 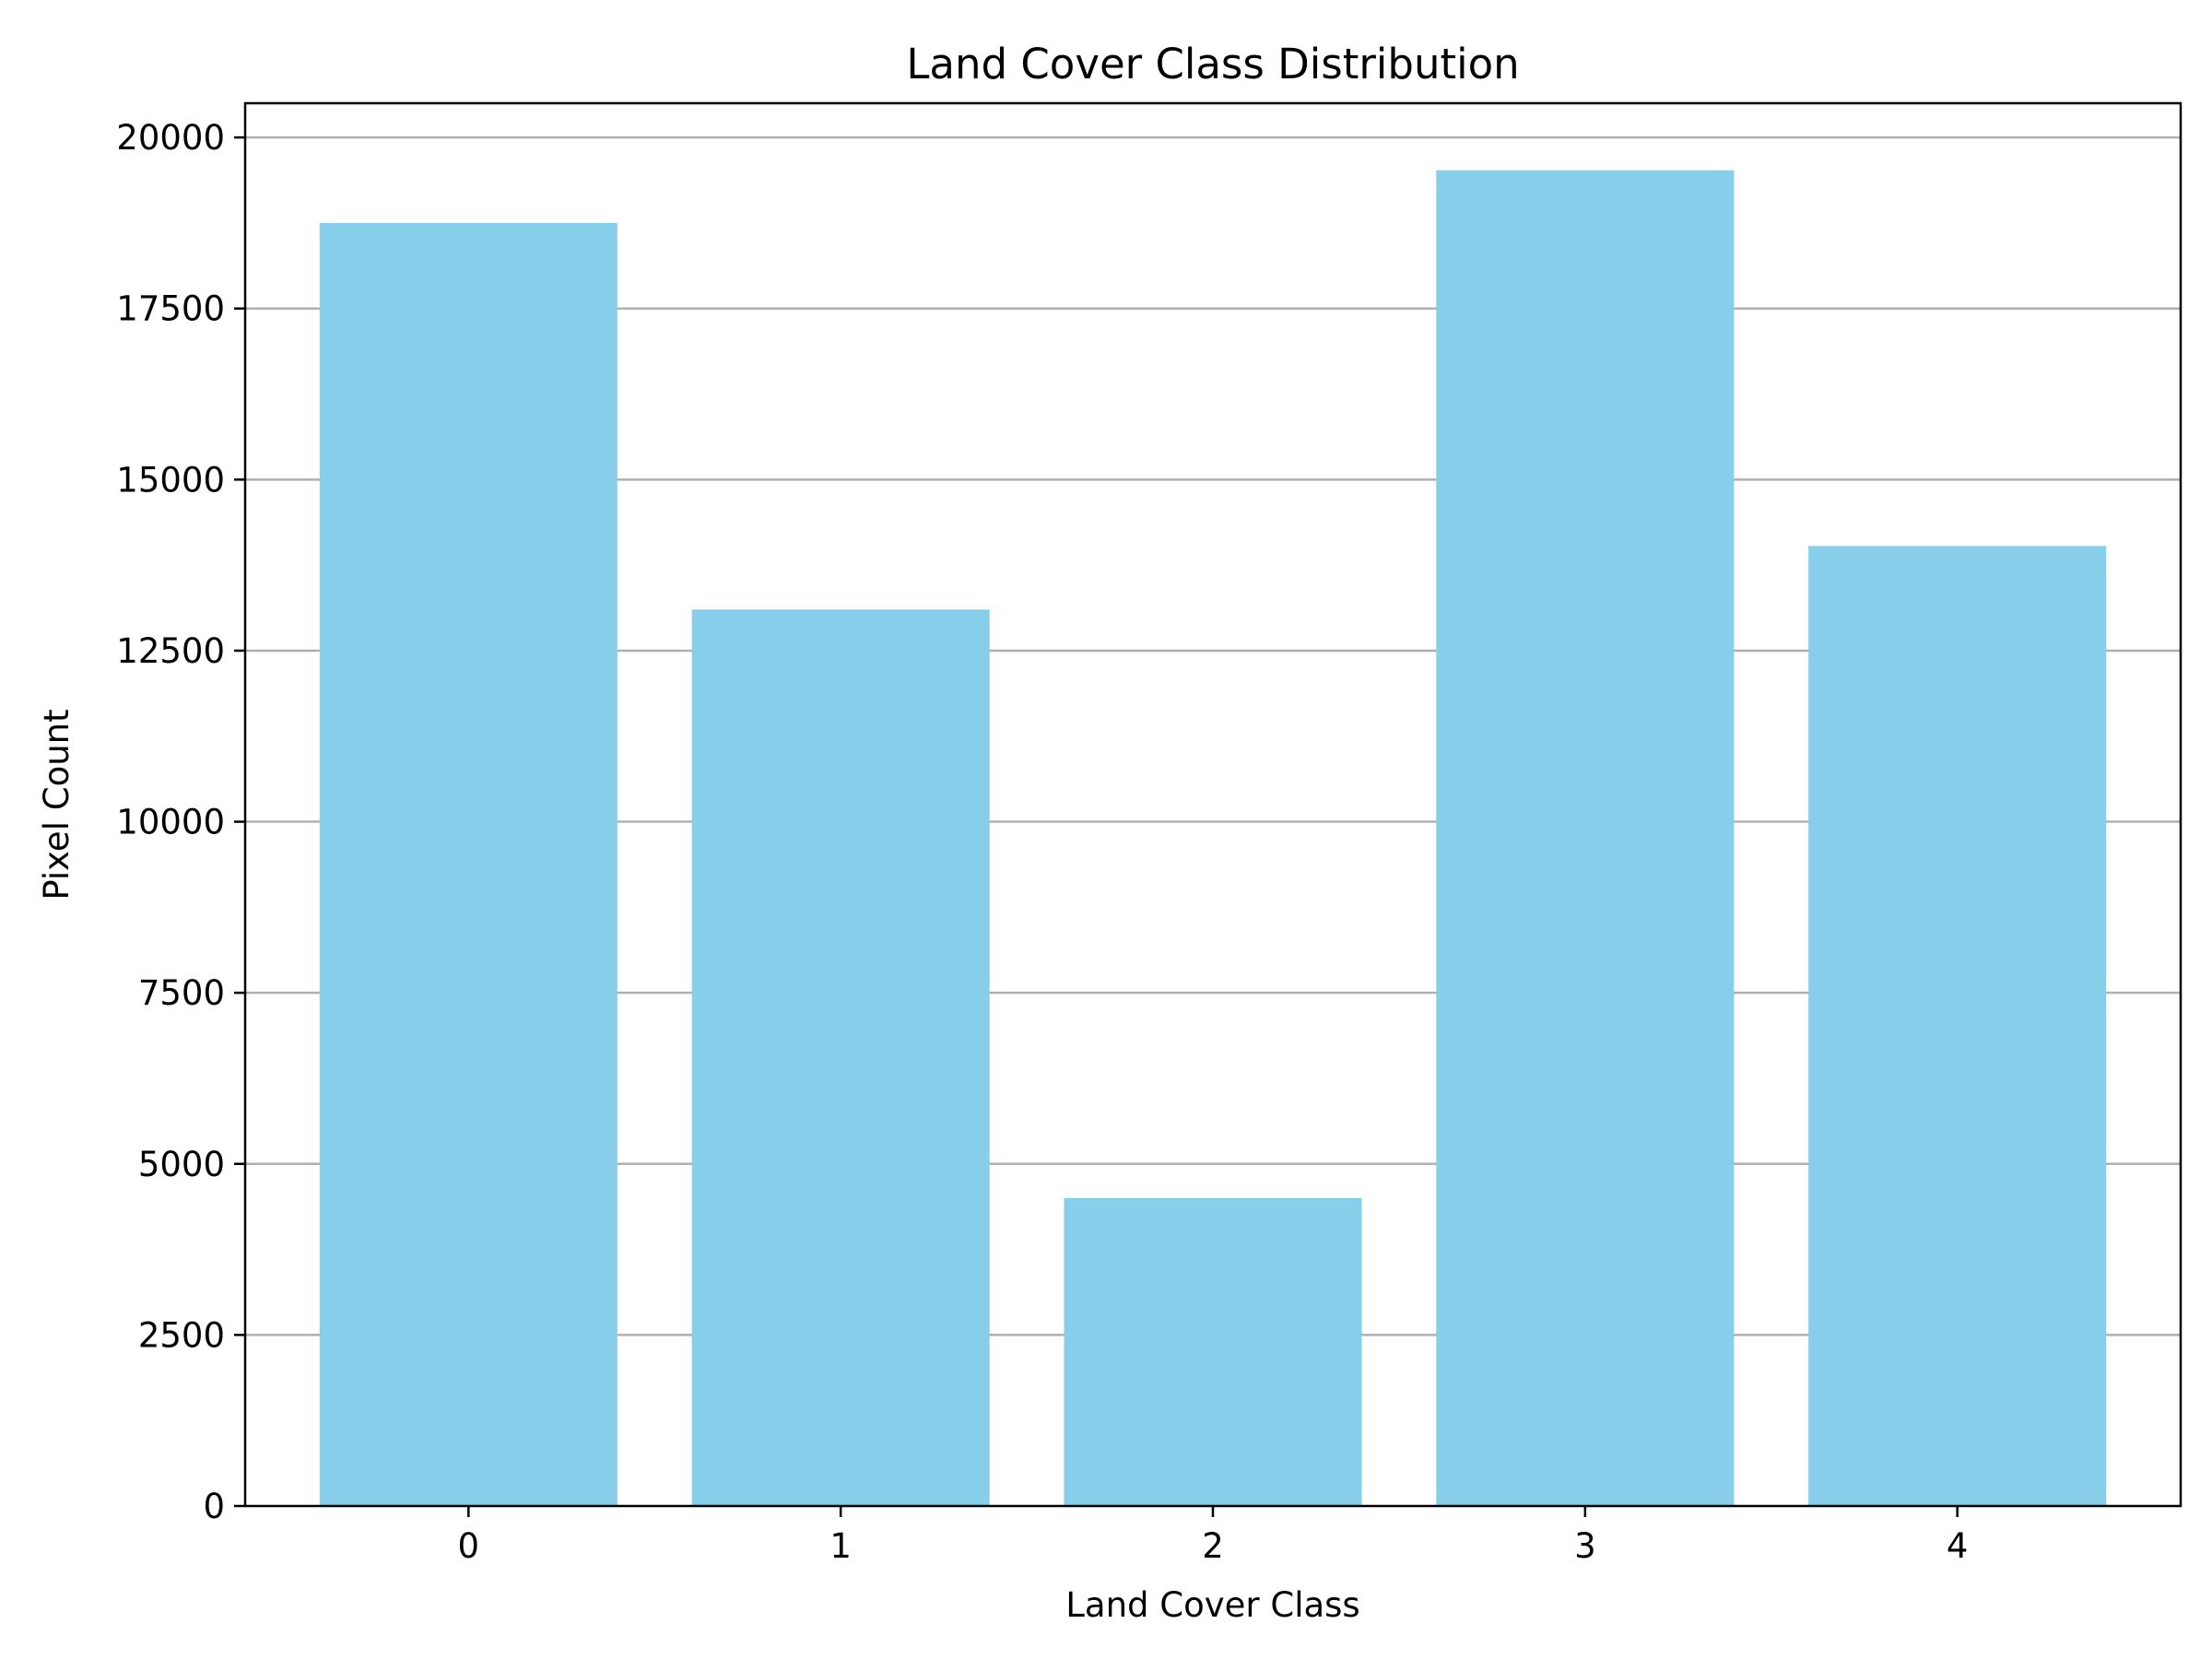 I want to click on x-tick-label: 0, so click(x=469, y=1546).